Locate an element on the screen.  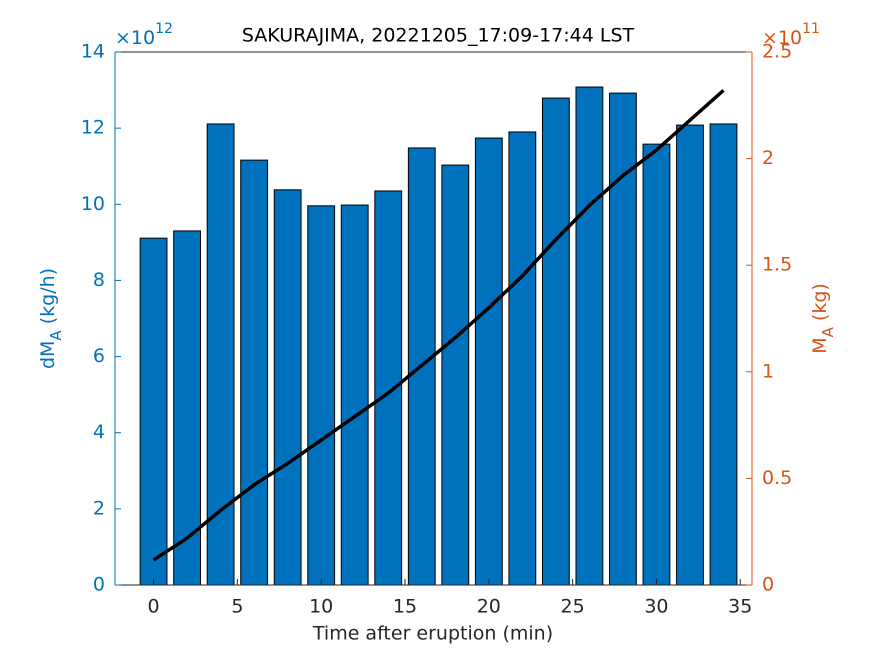
y-tick-label: 6 is located at coordinates (99, 356).